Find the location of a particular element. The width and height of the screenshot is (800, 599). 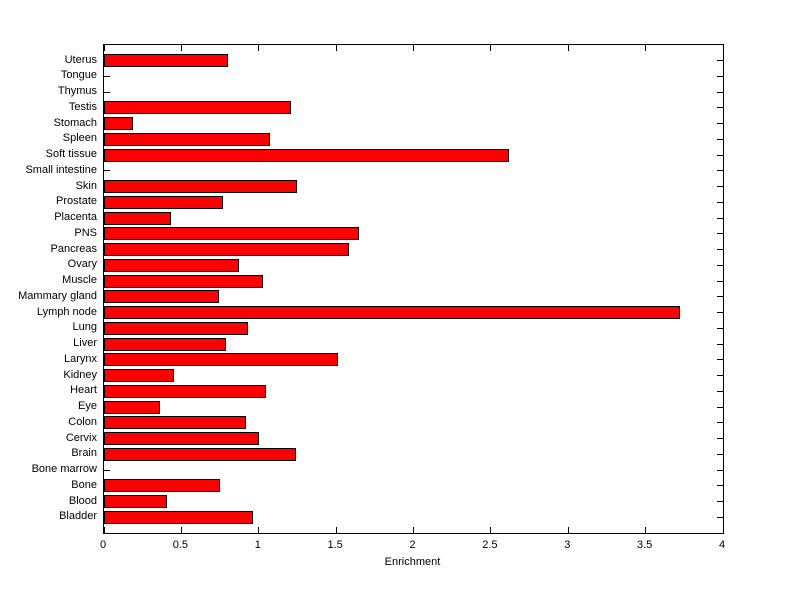

category-label-skin: Skin is located at coordinates (86, 185).